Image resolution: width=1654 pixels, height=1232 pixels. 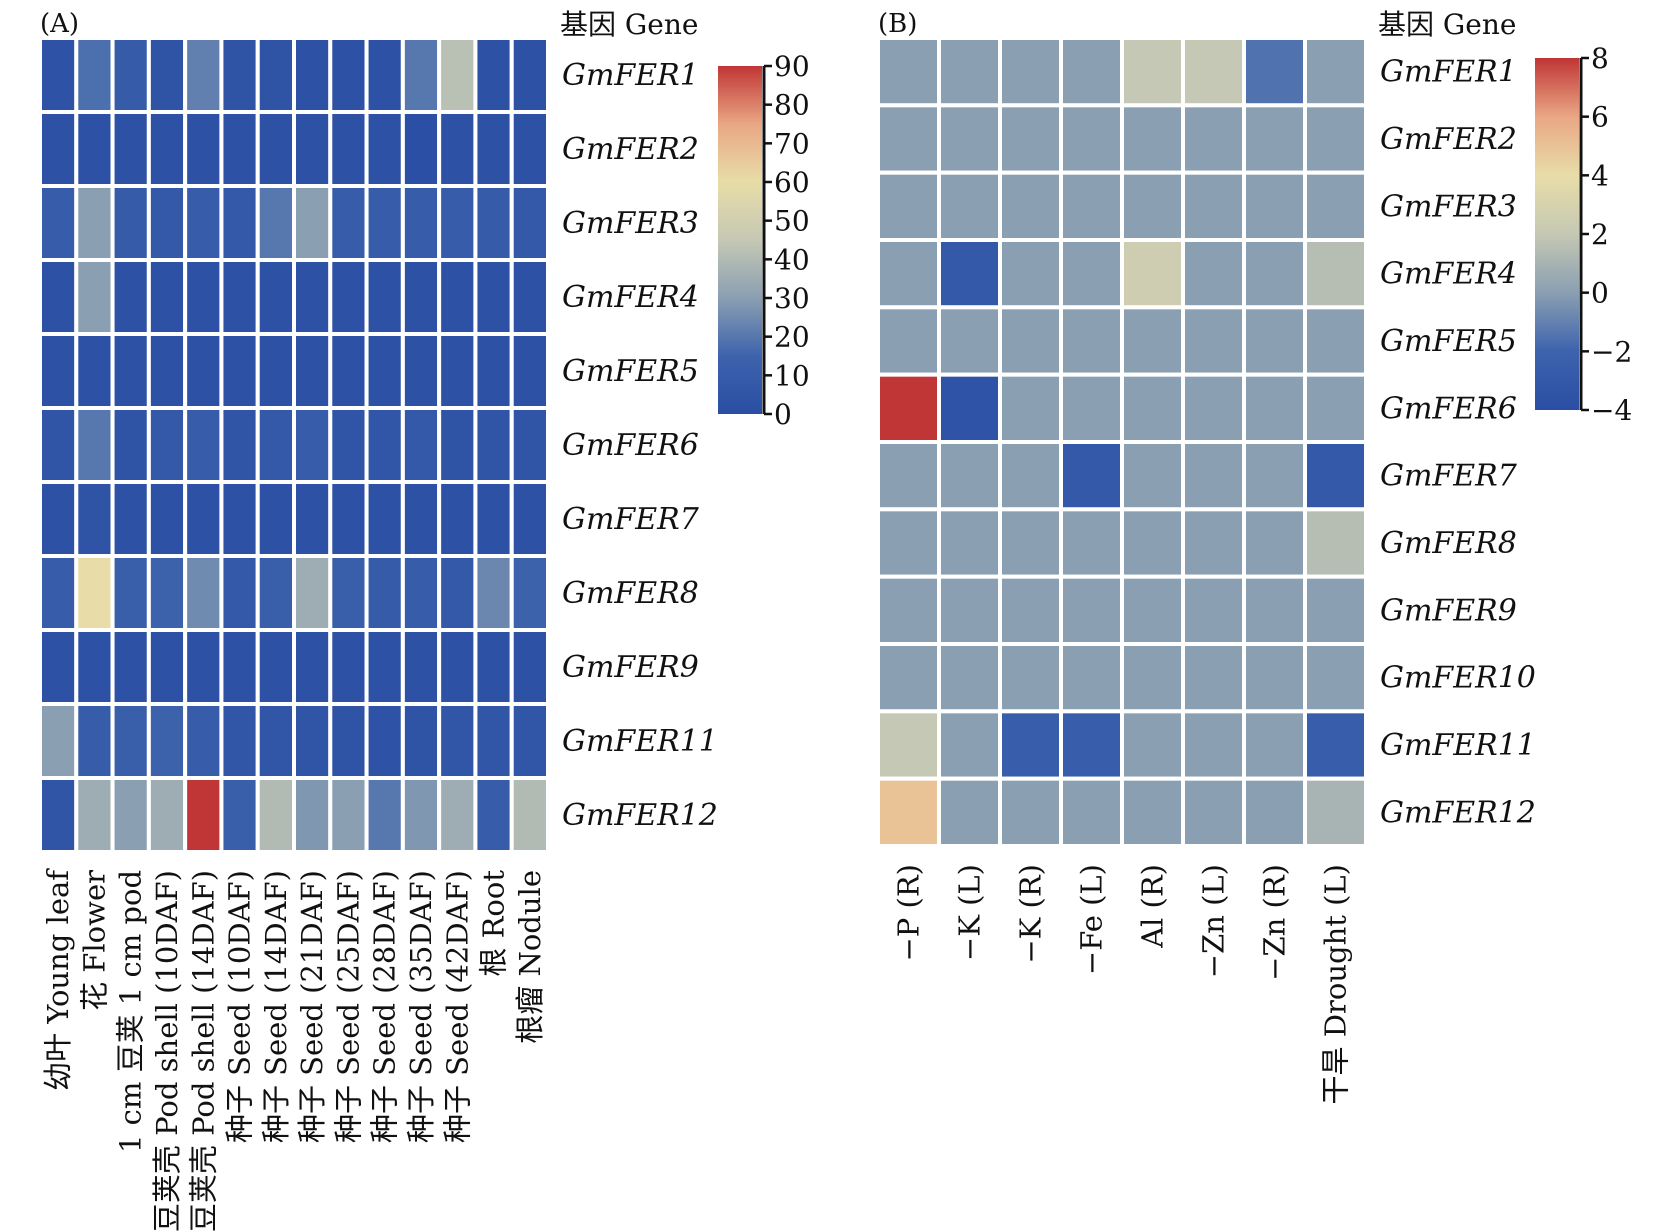 I want to click on column-label: 种子 Seed (42DAF), so click(x=457, y=1006).